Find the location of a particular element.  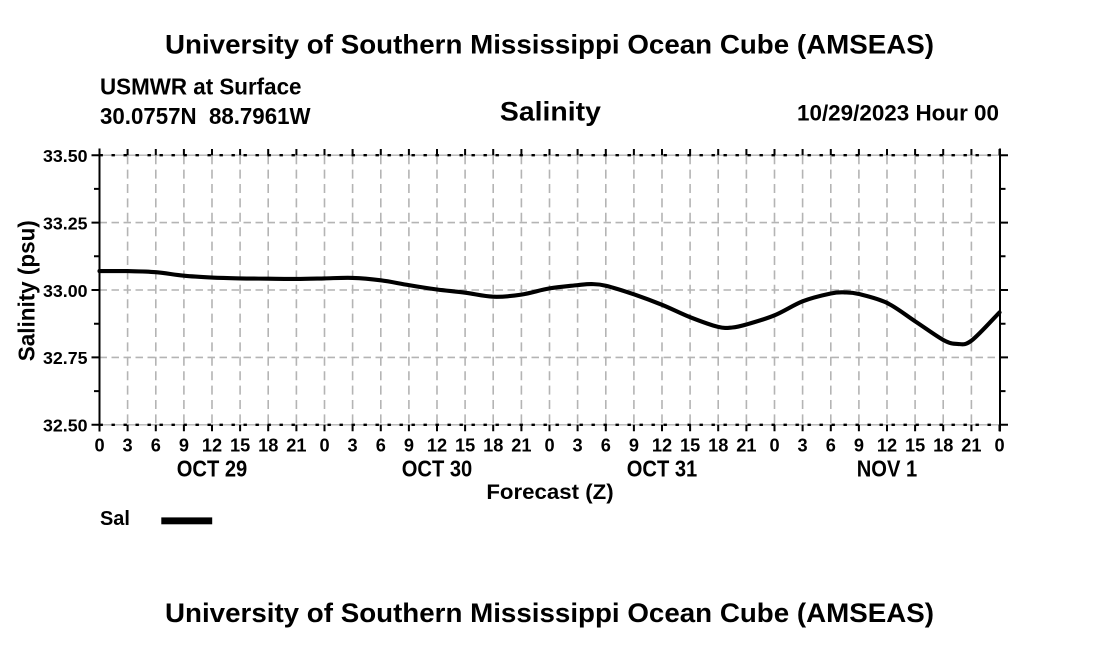

svg-text: 33.00 is located at coordinates (65, 291).